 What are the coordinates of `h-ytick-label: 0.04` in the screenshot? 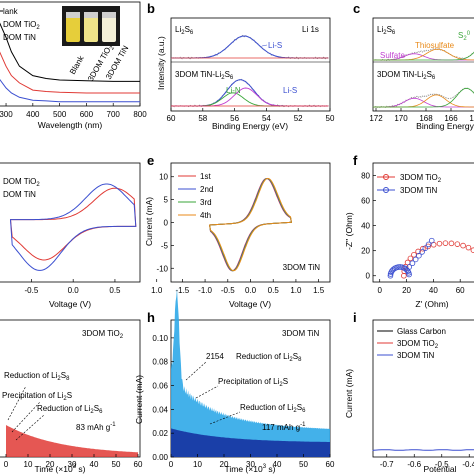 It's located at (160, 409).